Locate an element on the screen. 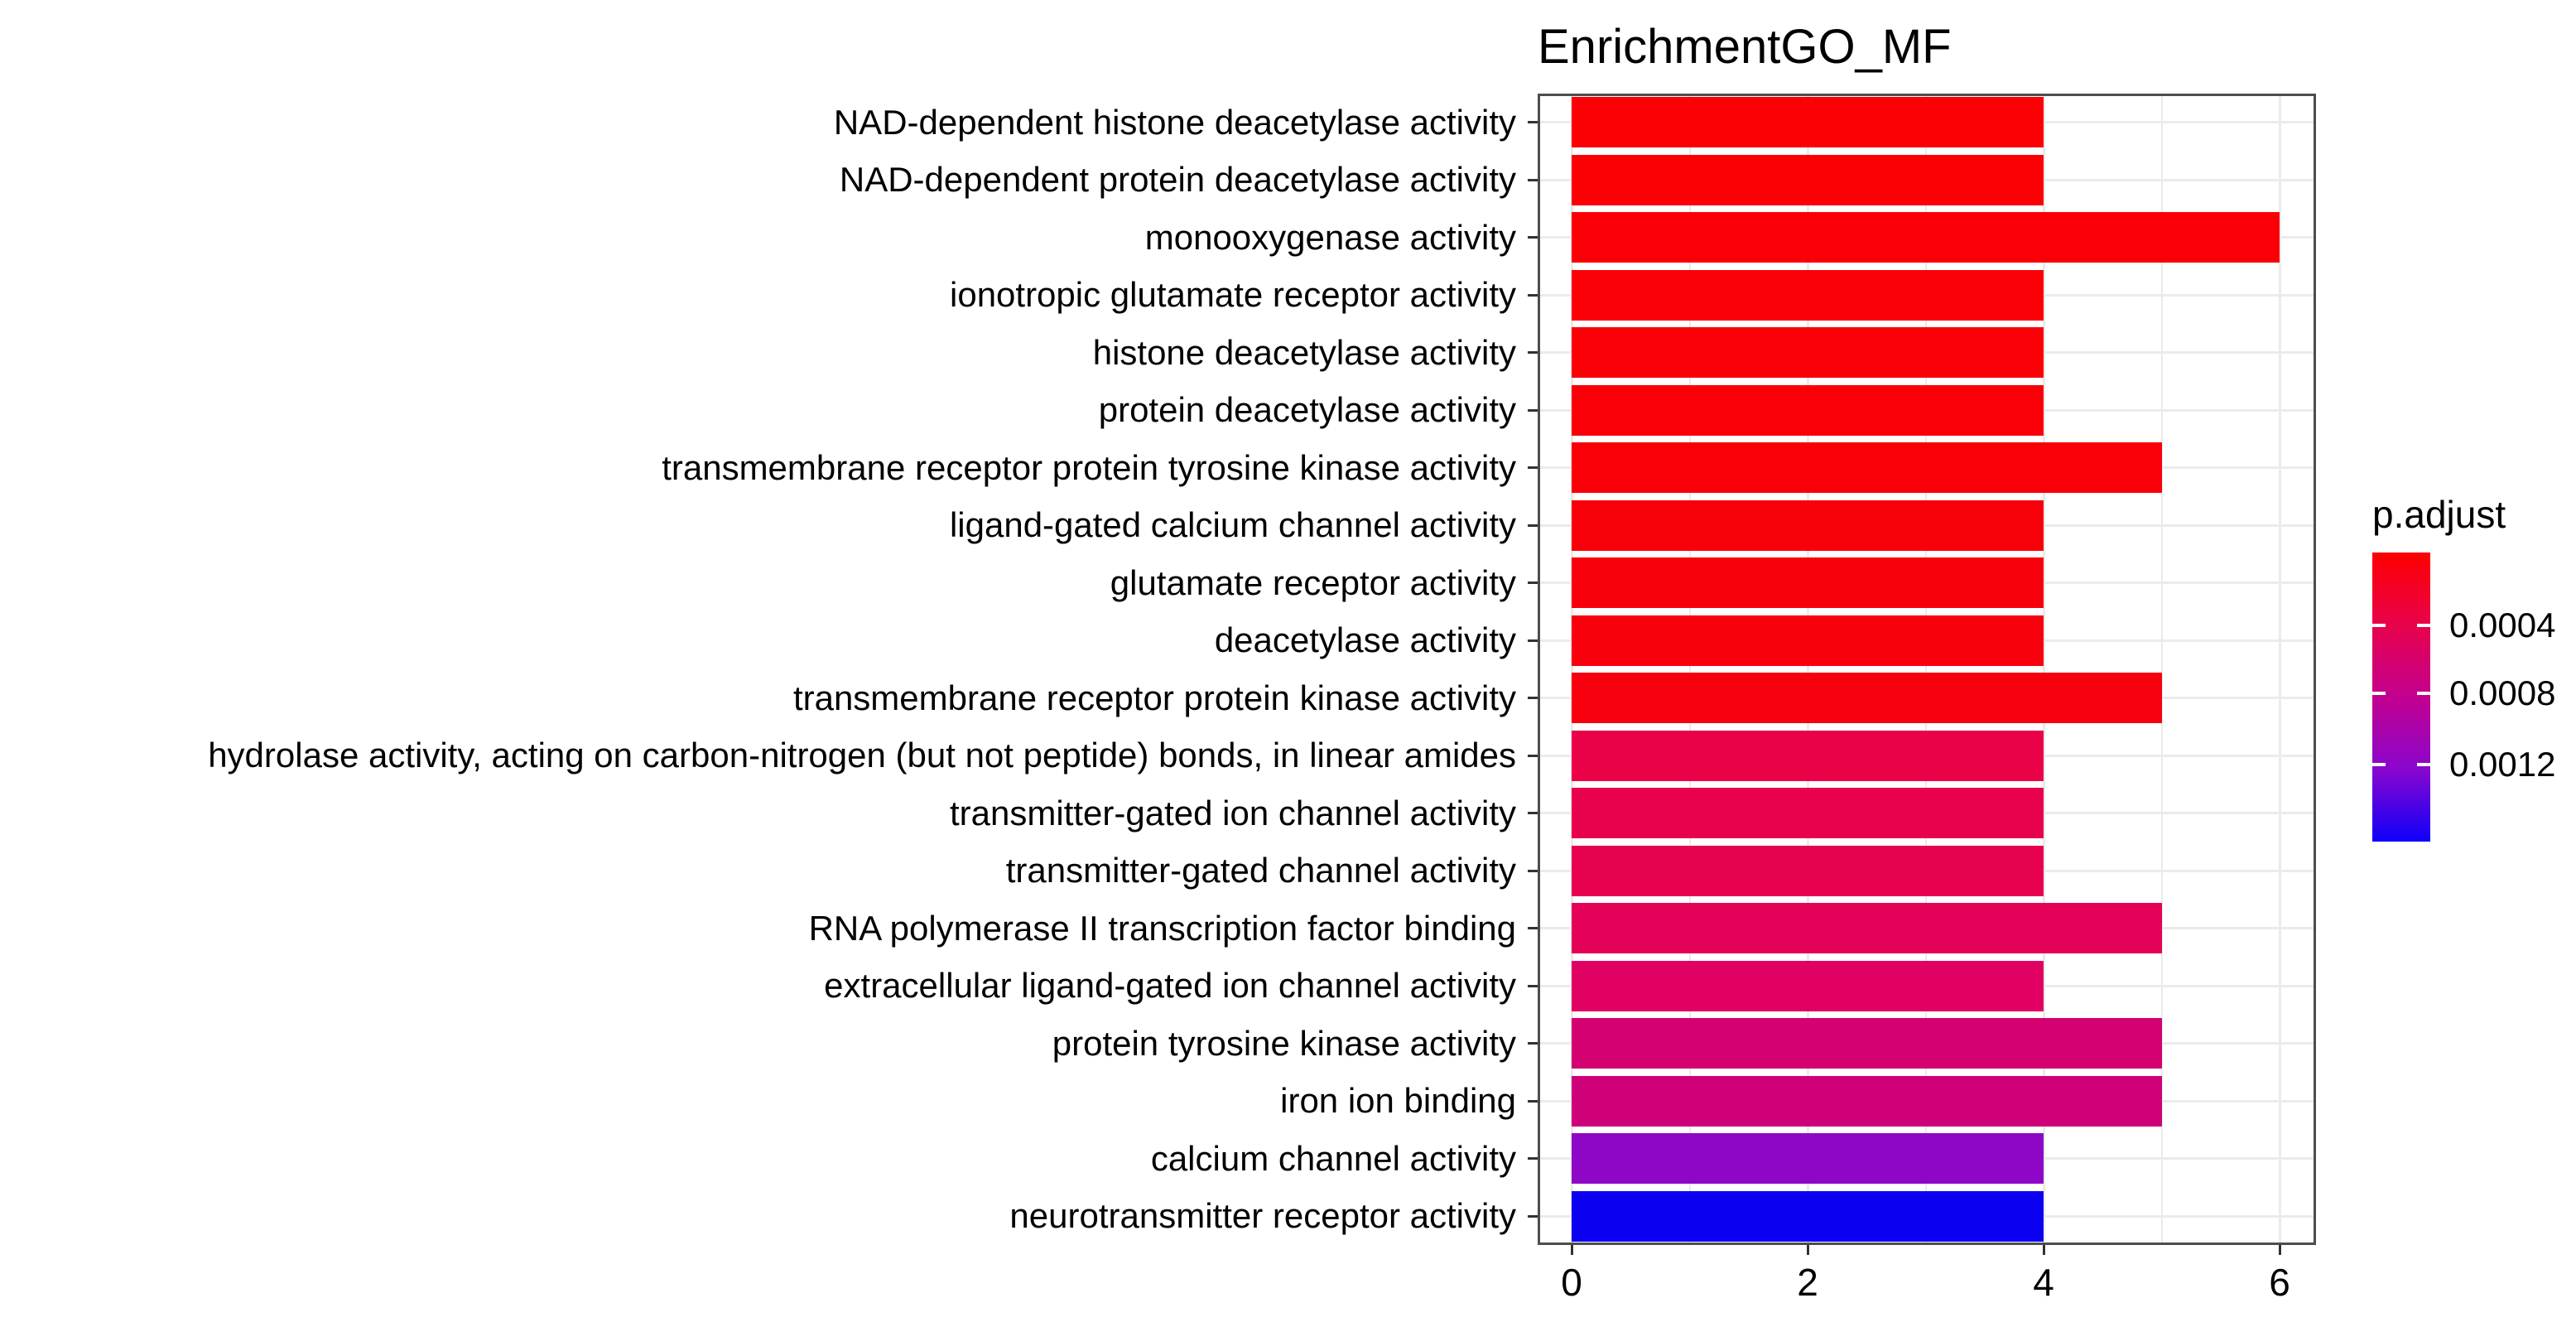 This screenshot has height=1327, width=2576. y-axis-category-label: iron ion binding is located at coordinates (1398, 1101).